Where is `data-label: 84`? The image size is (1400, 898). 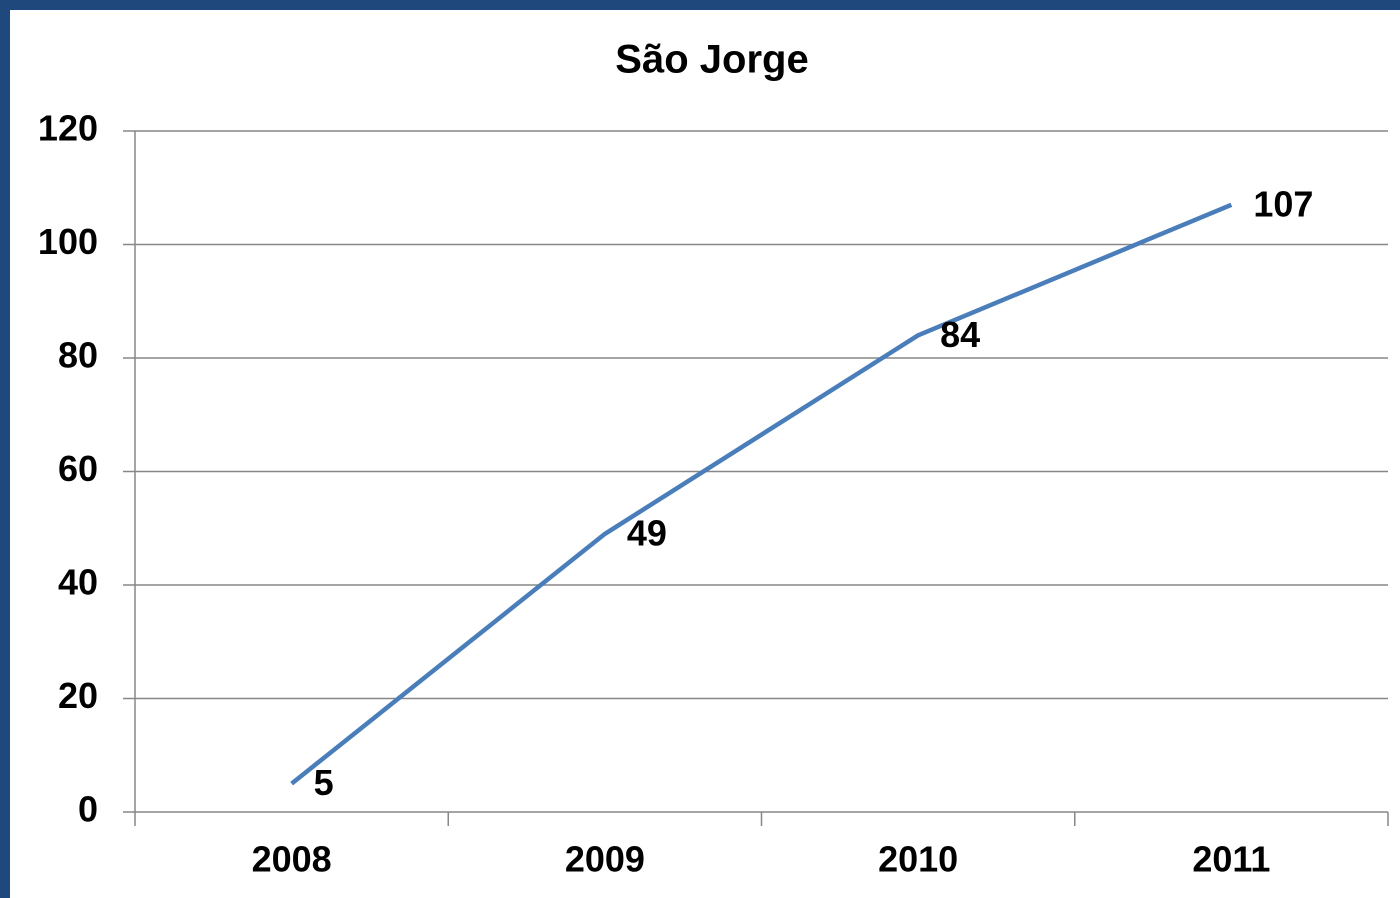 data-label: 84 is located at coordinates (960, 334).